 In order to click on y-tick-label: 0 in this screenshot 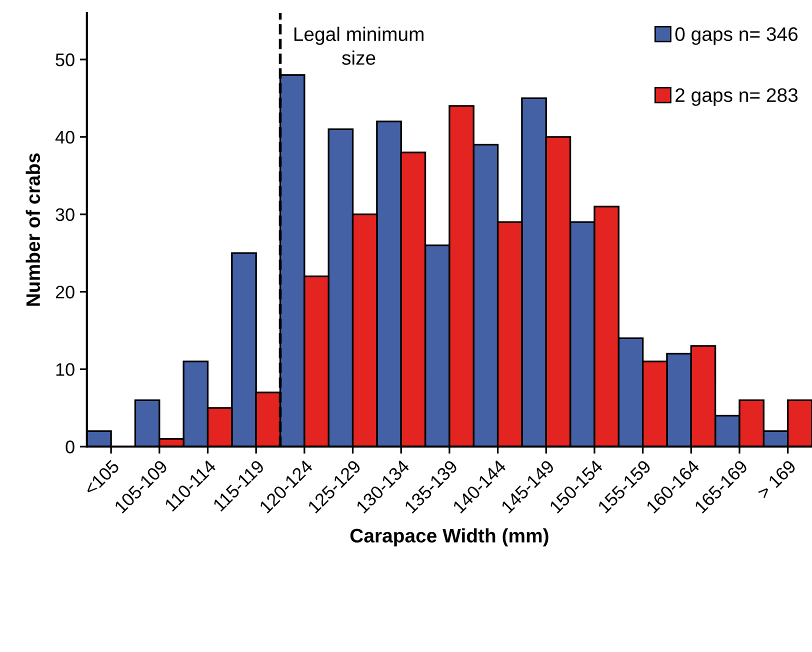, I will do `click(70, 447)`.